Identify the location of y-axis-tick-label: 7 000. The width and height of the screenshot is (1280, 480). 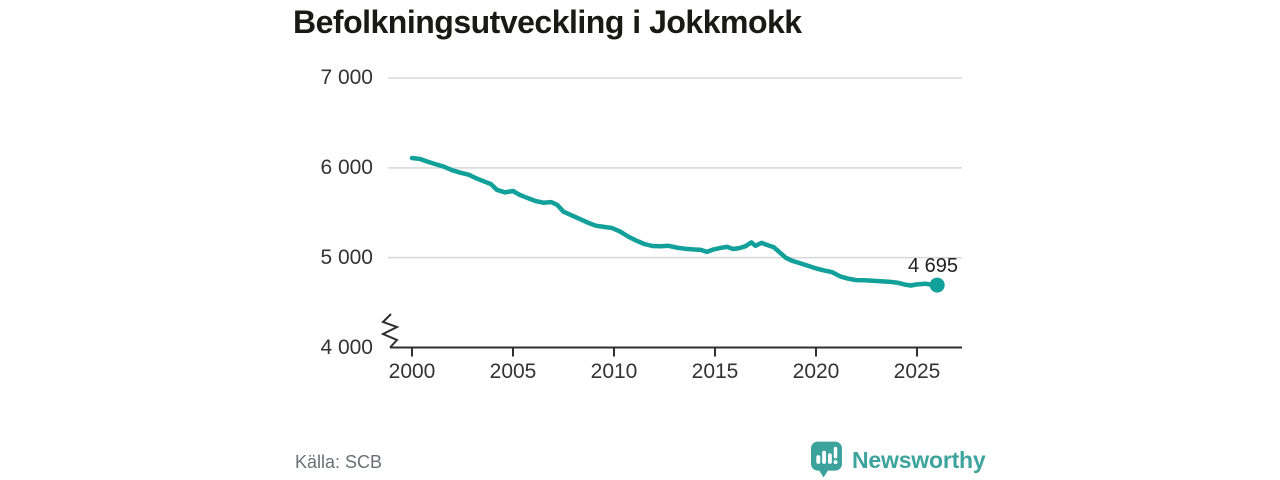
(346, 77).